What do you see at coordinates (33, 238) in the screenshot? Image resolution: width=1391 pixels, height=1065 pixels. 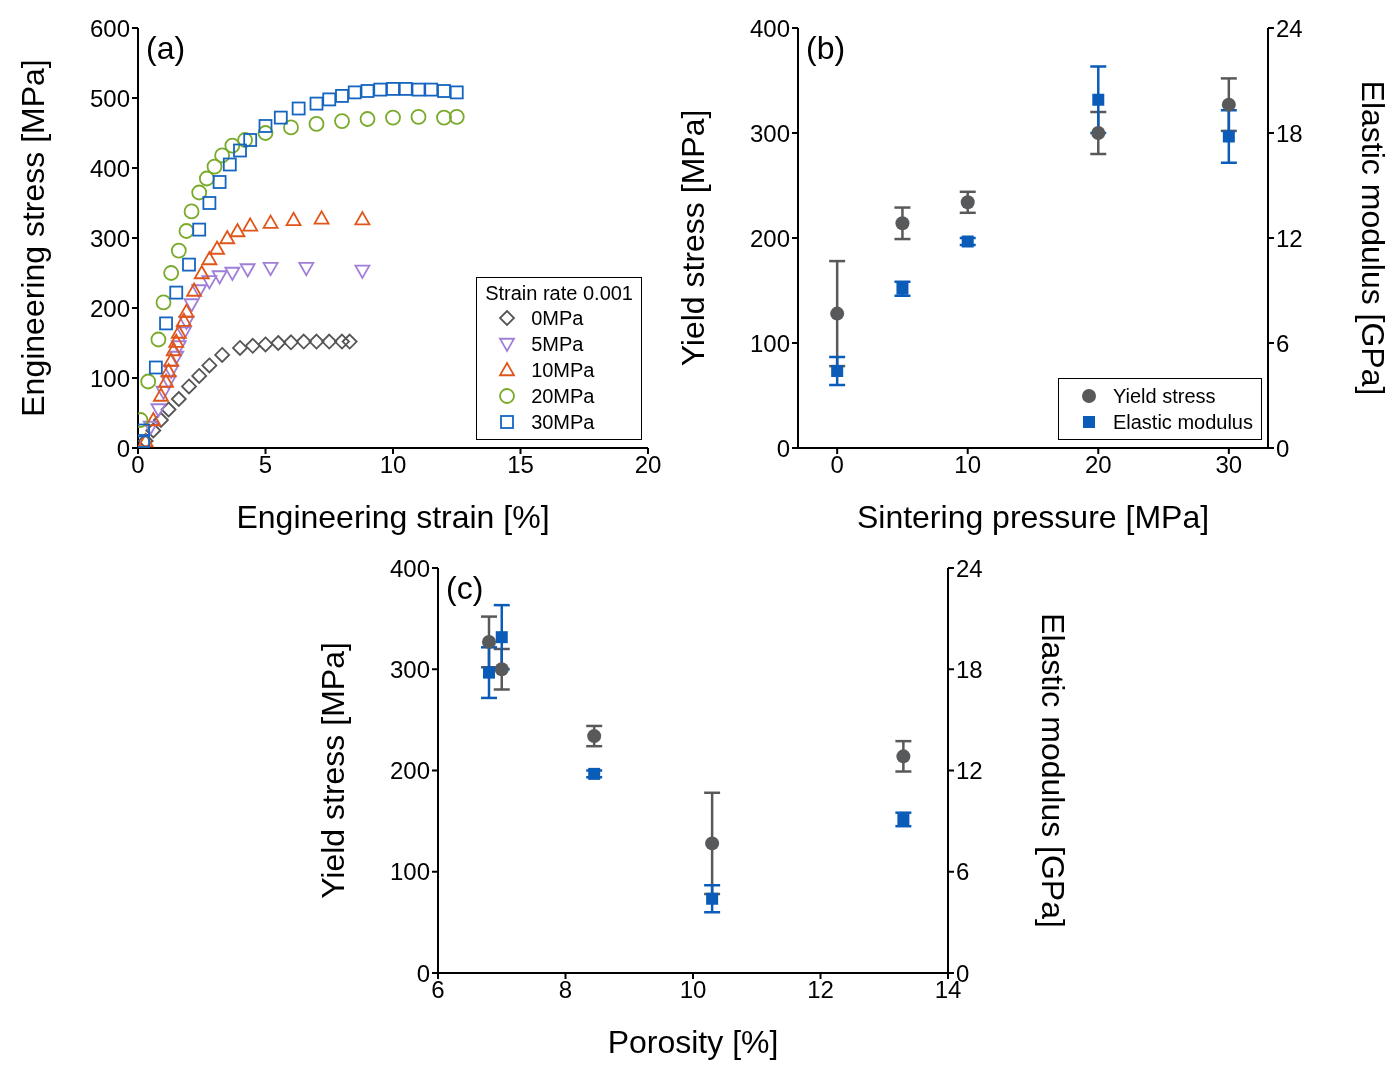 I see `y-axis-title: Engineering stress [MPa]` at bounding box center [33, 238].